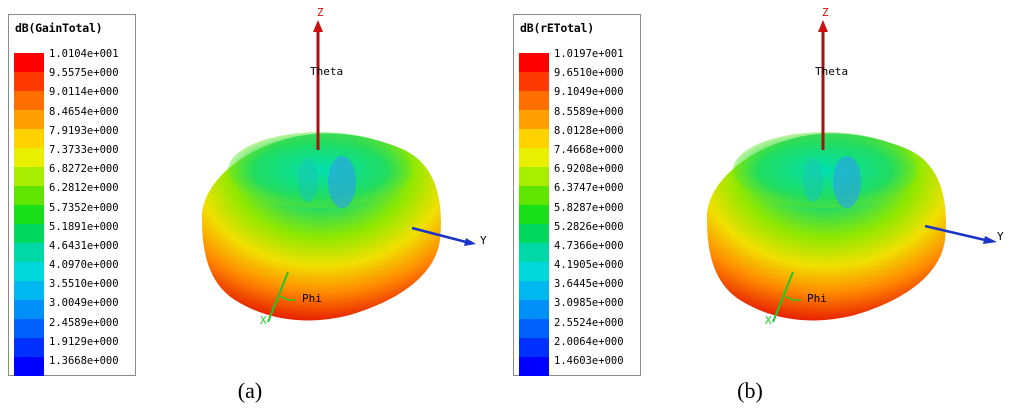  Describe the element at coordinates (84, 341) in the screenshot. I see `legend-value: 1.9129e+000` at that location.